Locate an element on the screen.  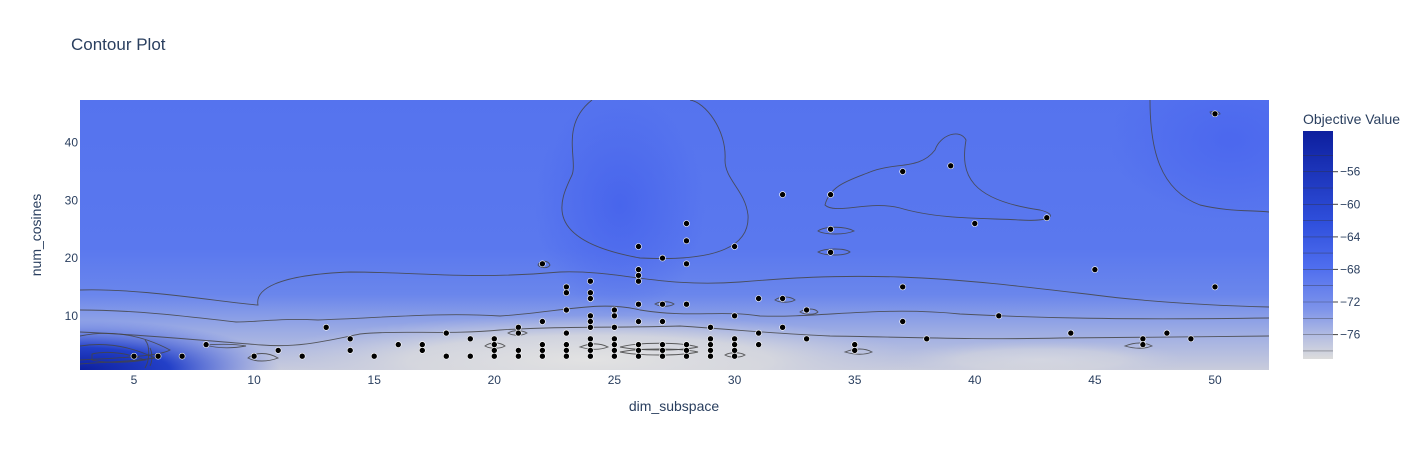
colorbar: Objective Value −56 −60 −64 −68 −72 −76 is located at coordinates (1351, 235).